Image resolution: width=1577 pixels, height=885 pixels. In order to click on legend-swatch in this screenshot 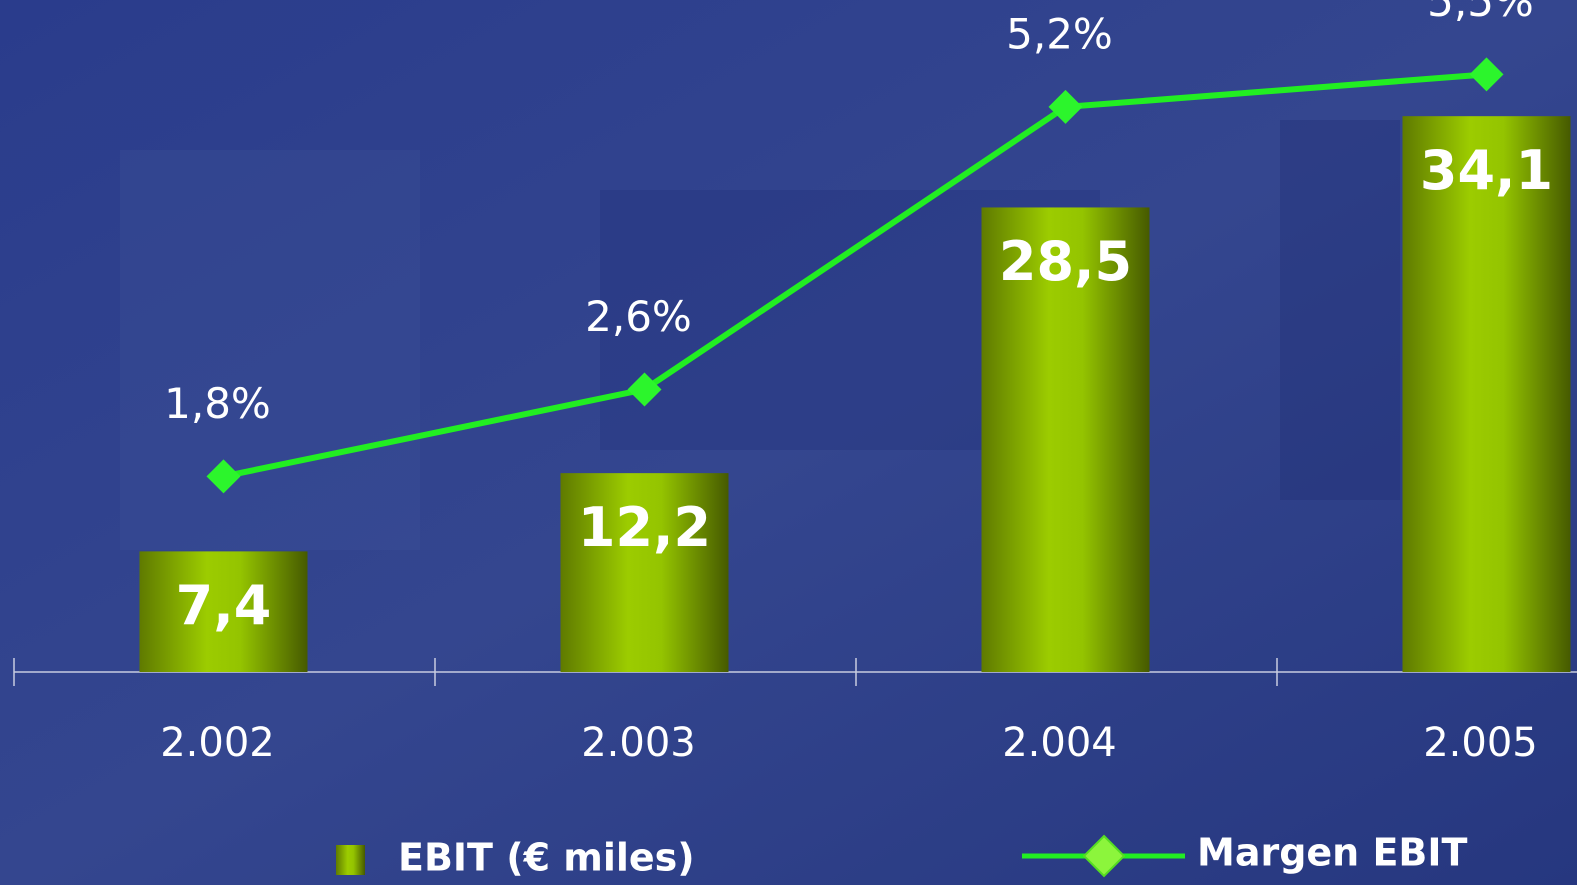, I will do `click(350, 860)`.